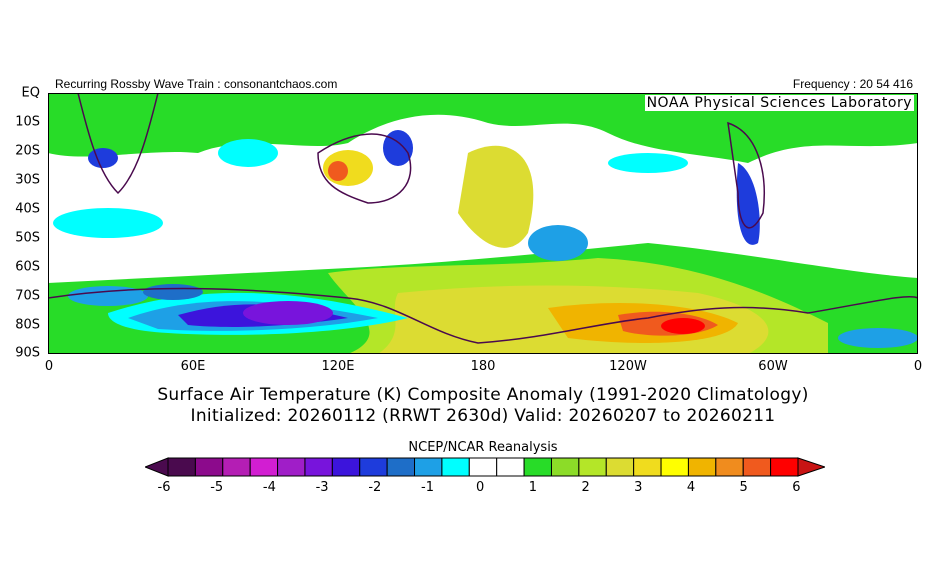  I want to click on lat-tick: 10S, so click(27, 122).